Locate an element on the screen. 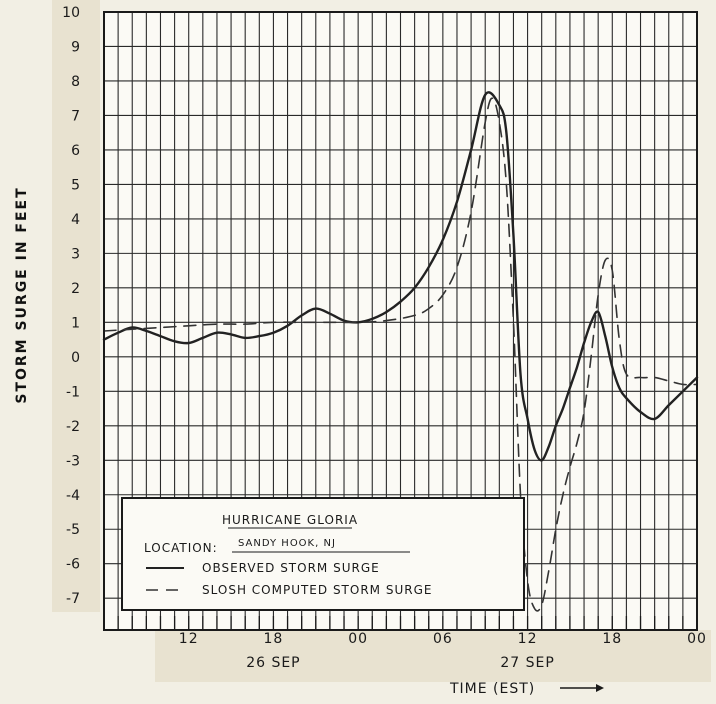  y-tick-label: -3 is located at coordinates (73, 461).